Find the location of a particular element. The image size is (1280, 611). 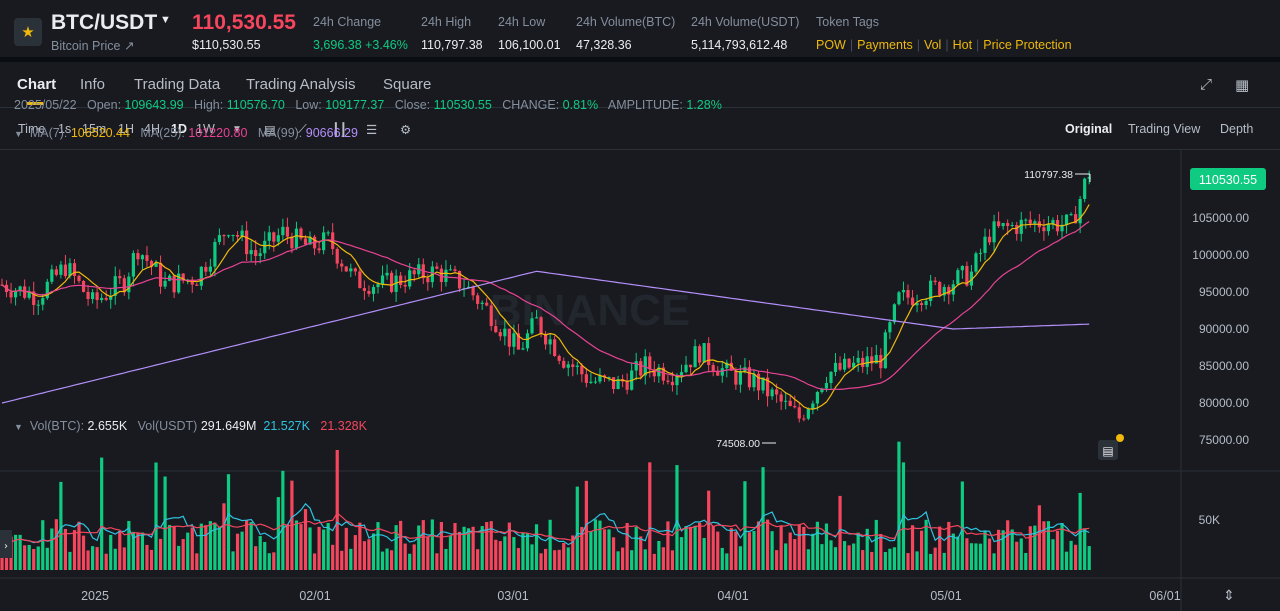

tab-trading-analysis: Trading Analysis is located at coordinates (301, 84).